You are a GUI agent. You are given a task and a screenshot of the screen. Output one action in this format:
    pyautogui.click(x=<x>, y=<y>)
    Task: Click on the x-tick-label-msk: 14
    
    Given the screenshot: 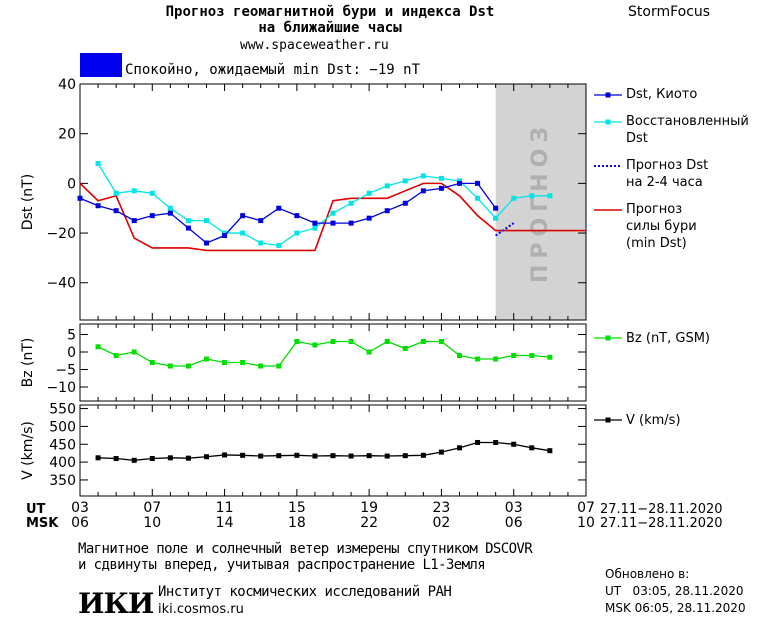 What is the action you would take?
    pyautogui.click(x=225, y=523)
    